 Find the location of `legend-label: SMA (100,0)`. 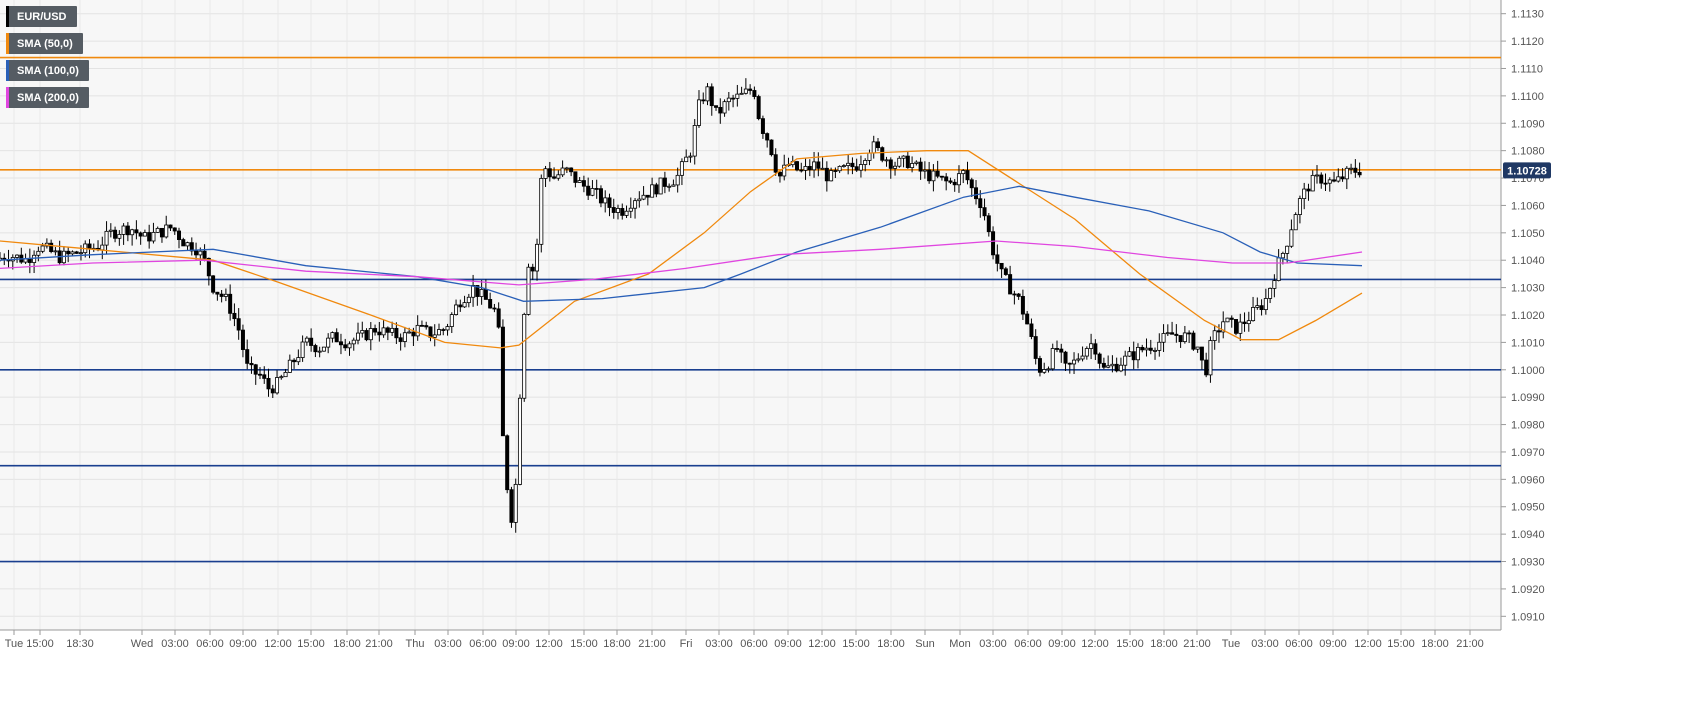

legend-label: SMA (100,0) is located at coordinates (48, 70).